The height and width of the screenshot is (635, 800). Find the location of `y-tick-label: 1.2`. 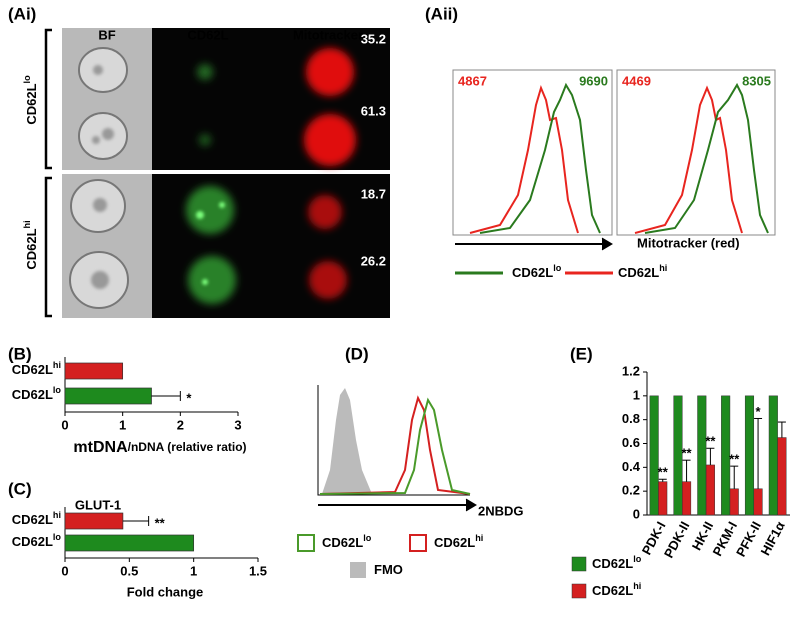

y-tick-label: 1.2 is located at coordinates (631, 370).